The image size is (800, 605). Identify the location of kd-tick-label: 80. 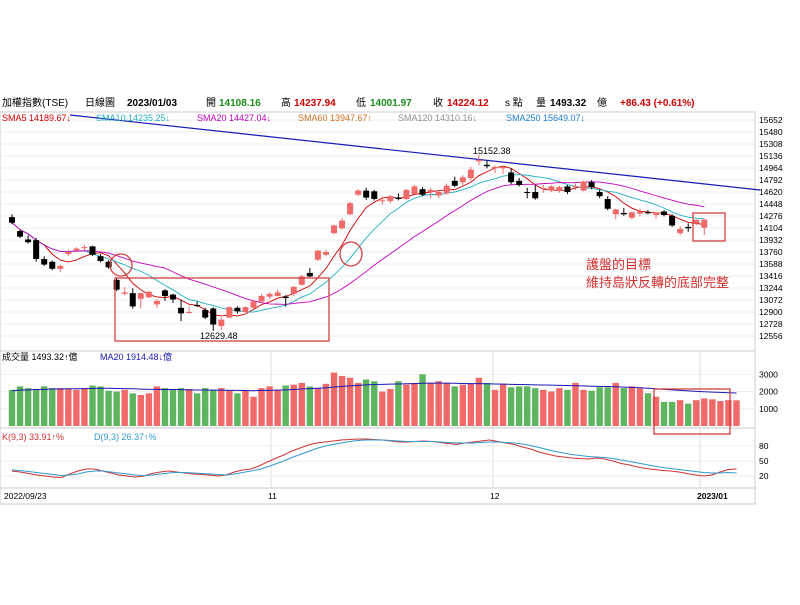
(764, 446).